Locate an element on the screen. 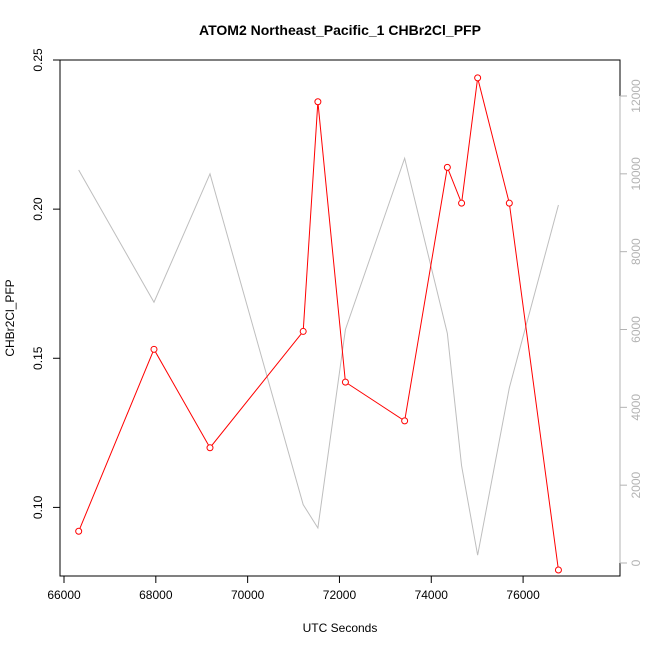 The height and width of the screenshot is (650, 650). y-tick-label: 0.25 is located at coordinates (38, 60).